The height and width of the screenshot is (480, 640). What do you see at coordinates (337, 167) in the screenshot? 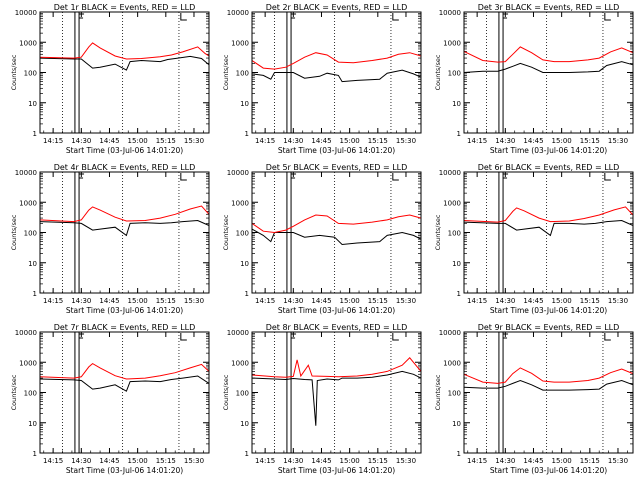
I see `panel-title: Det 5r BLACK = Events, RED = LLD` at bounding box center [337, 167].